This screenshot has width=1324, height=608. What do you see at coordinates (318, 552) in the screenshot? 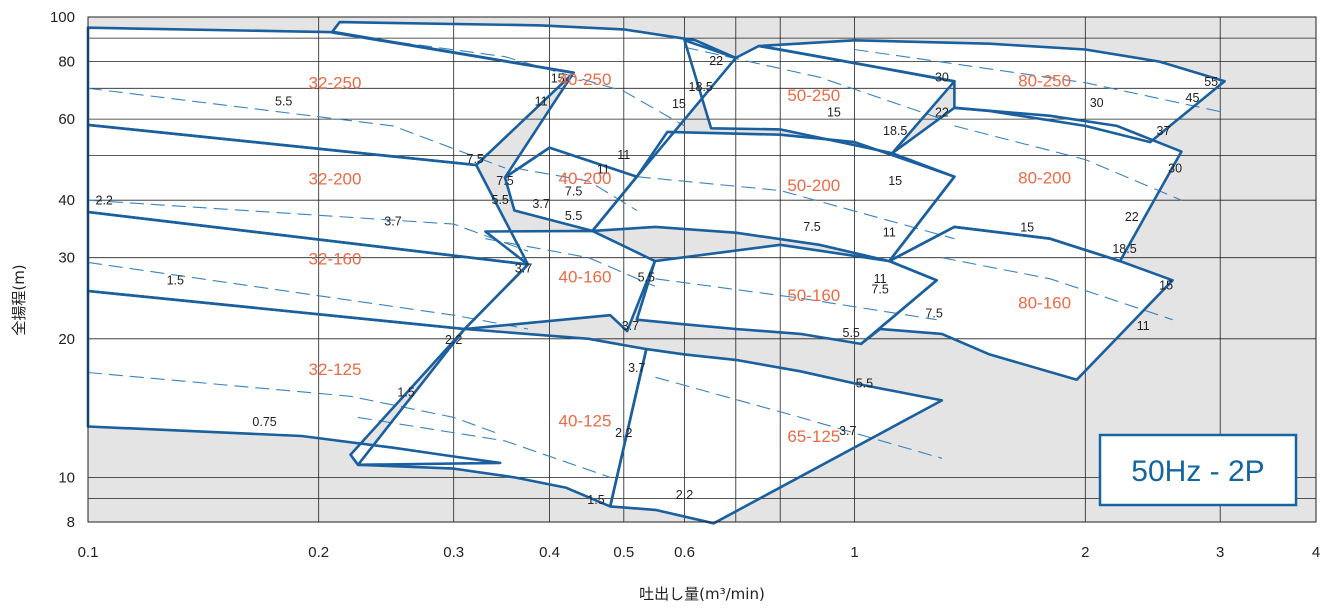
I see `x-tick-label: 0.2` at bounding box center [318, 552].